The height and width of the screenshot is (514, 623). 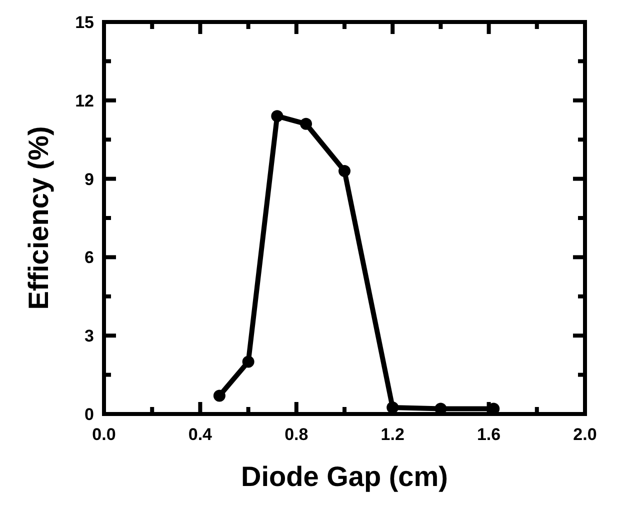 I want to click on y-axis-title: Efficiency (%), so click(x=38, y=218).